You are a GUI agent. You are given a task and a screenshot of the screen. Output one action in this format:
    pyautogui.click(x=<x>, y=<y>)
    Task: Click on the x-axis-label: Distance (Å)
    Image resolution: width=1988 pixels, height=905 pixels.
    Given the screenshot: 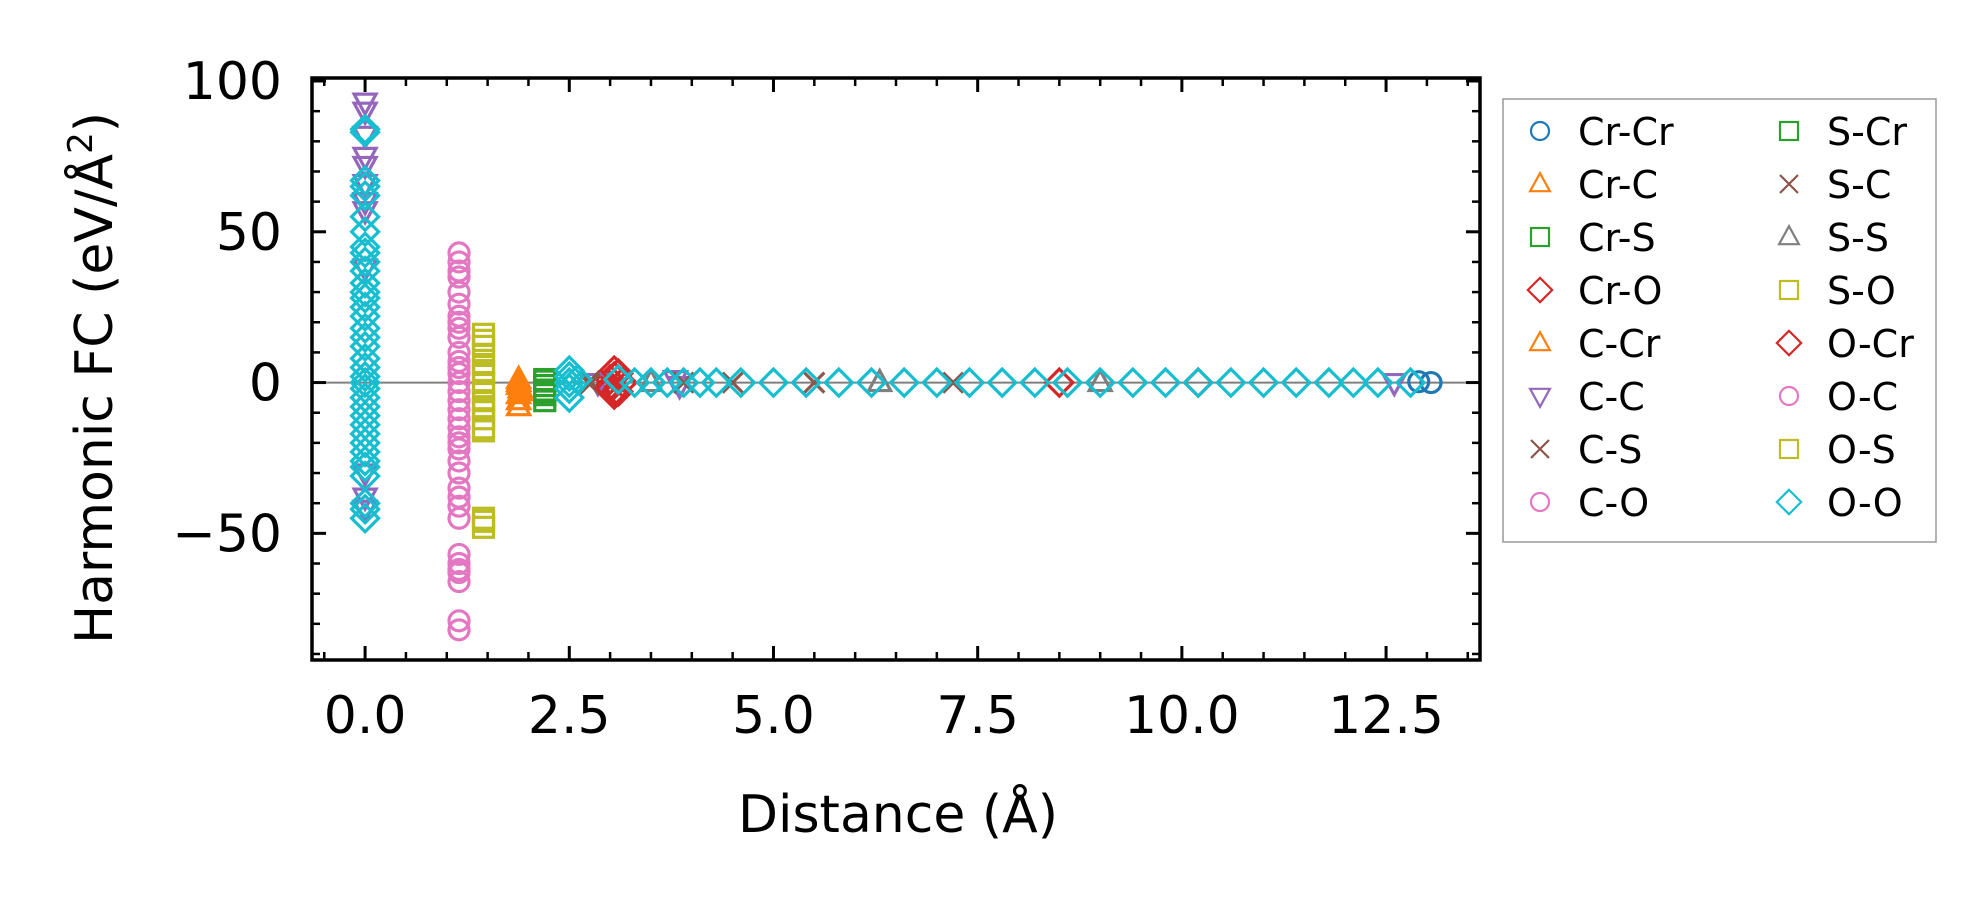 What is the action you would take?
    pyautogui.click(x=898, y=814)
    